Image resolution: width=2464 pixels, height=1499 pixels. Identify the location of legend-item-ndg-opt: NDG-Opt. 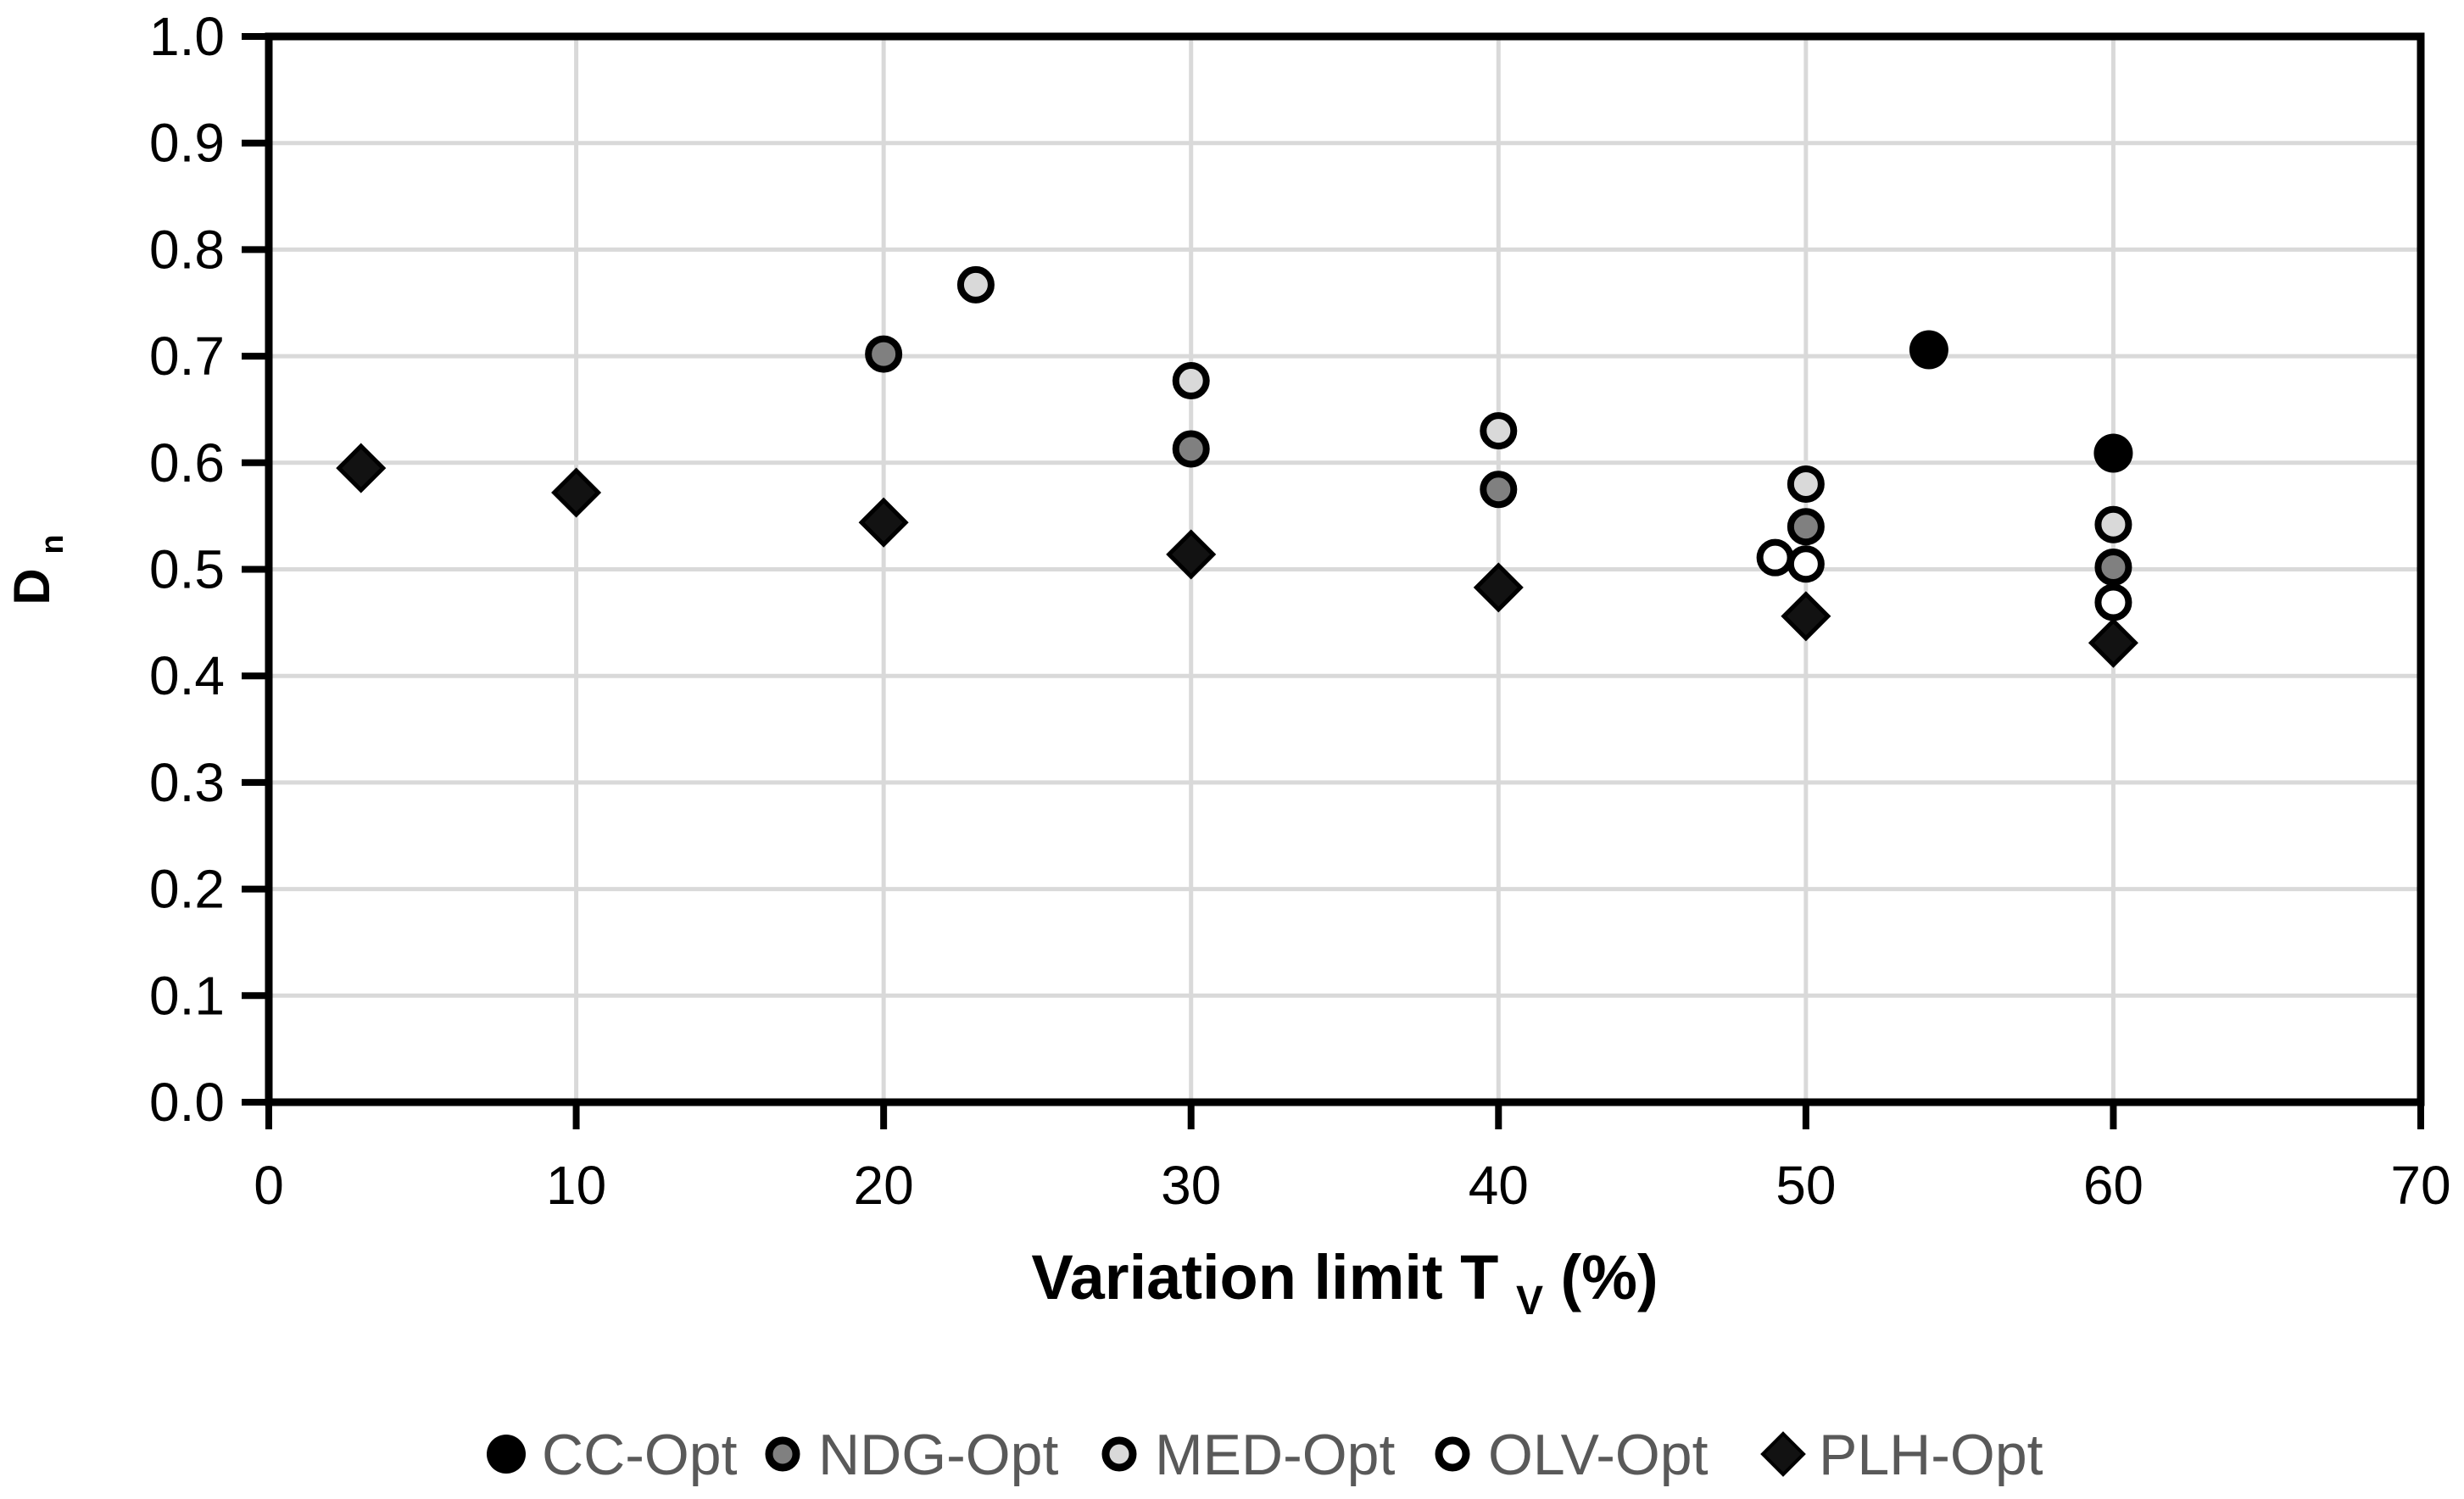
(911, 1455).